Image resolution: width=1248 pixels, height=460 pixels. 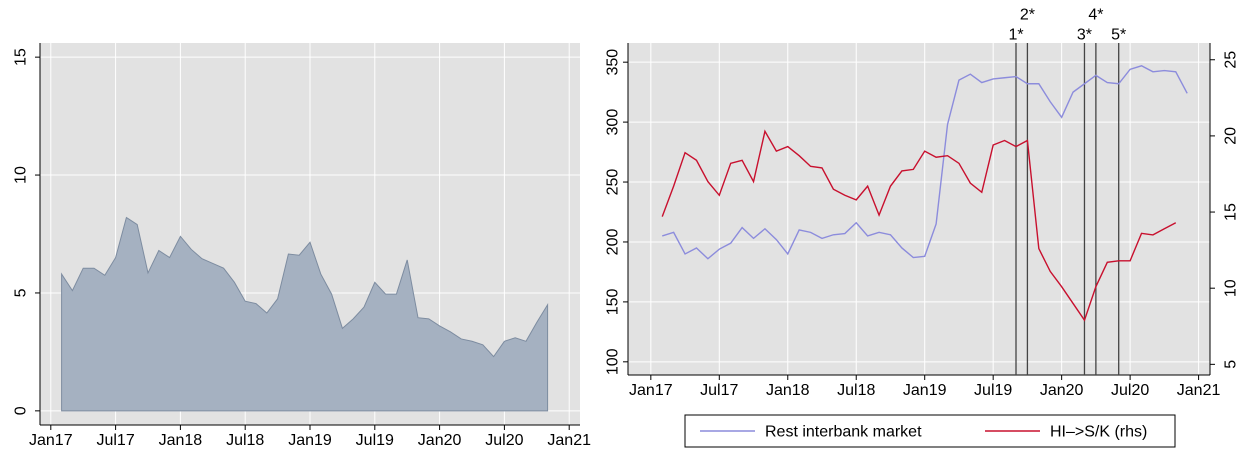 I want to click on y-tick-label: 250, so click(x=613, y=182).